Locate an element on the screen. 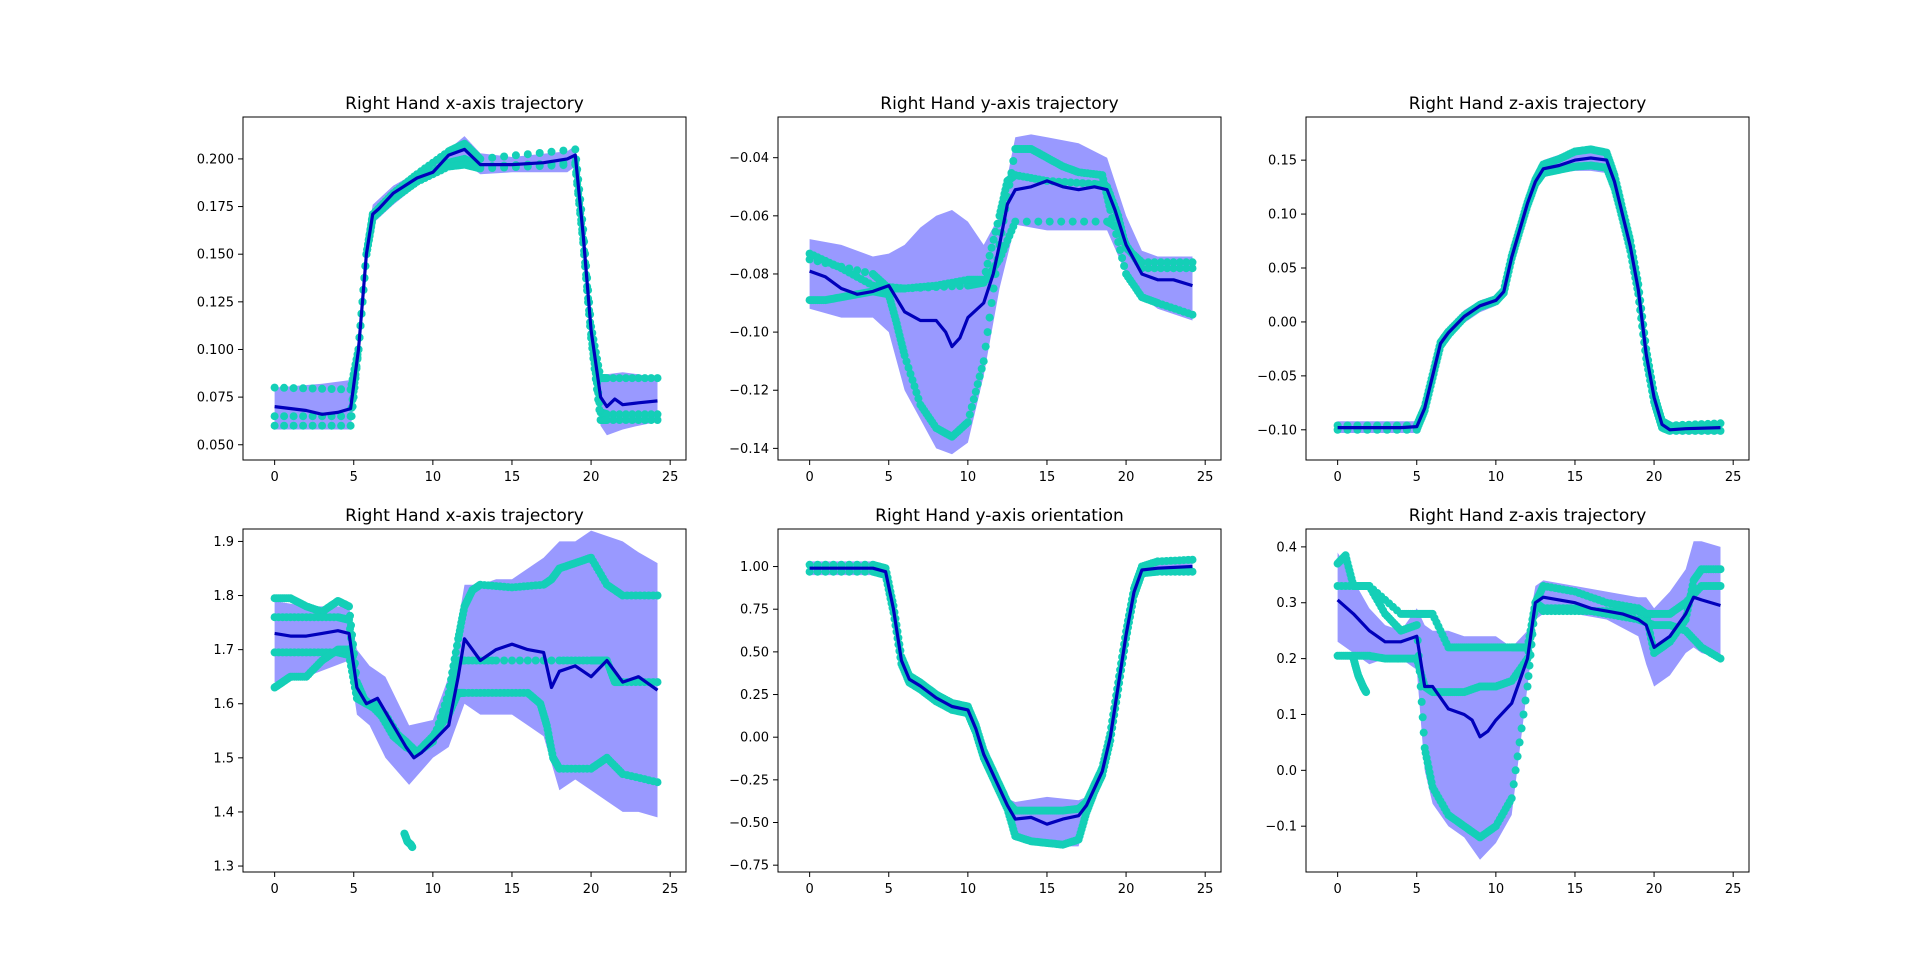 This screenshot has height=969, width=1920. y-tick-label: −0.1 is located at coordinates (1281, 827).